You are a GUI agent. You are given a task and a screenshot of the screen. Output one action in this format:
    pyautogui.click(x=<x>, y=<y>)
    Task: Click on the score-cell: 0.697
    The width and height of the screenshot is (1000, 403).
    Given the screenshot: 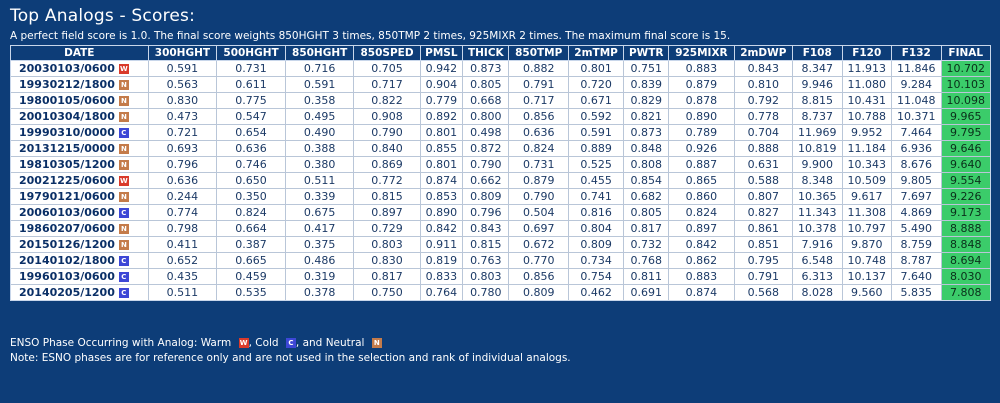 What is the action you would take?
    pyautogui.click(x=539, y=229)
    